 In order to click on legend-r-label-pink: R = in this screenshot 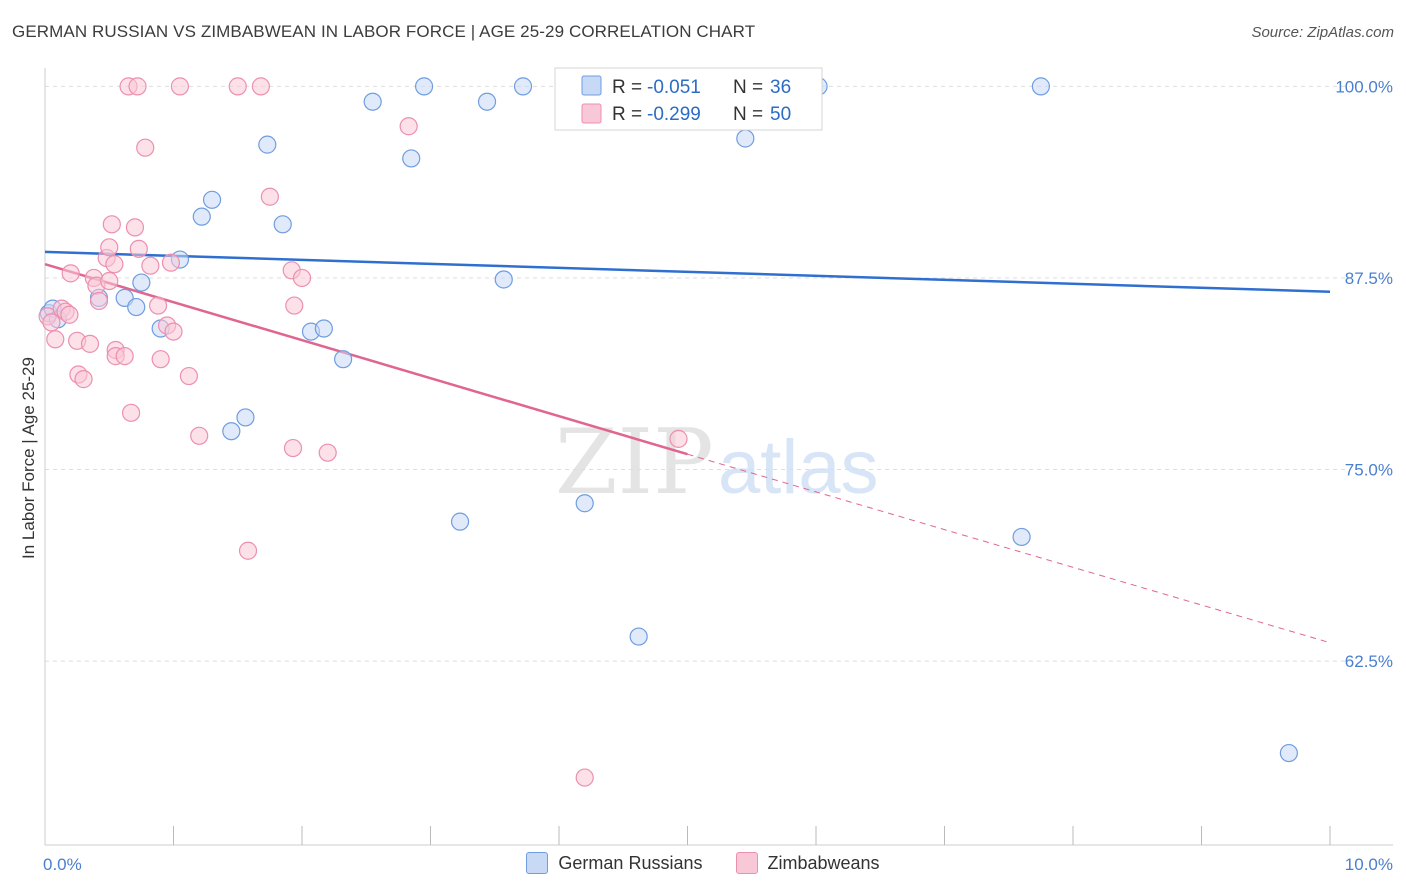, I will do `click(627, 114)`.